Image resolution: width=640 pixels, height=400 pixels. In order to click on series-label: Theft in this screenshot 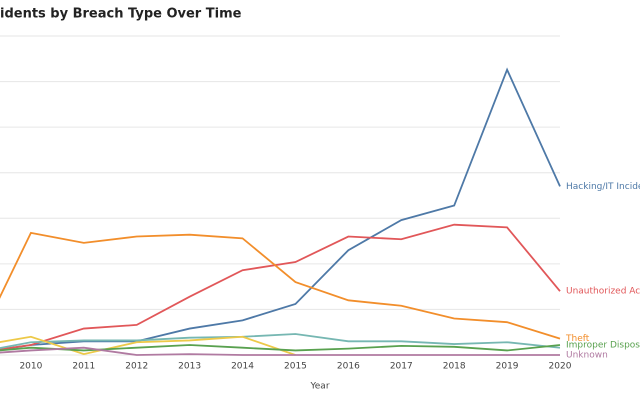, I will do `click(577, 339)`.